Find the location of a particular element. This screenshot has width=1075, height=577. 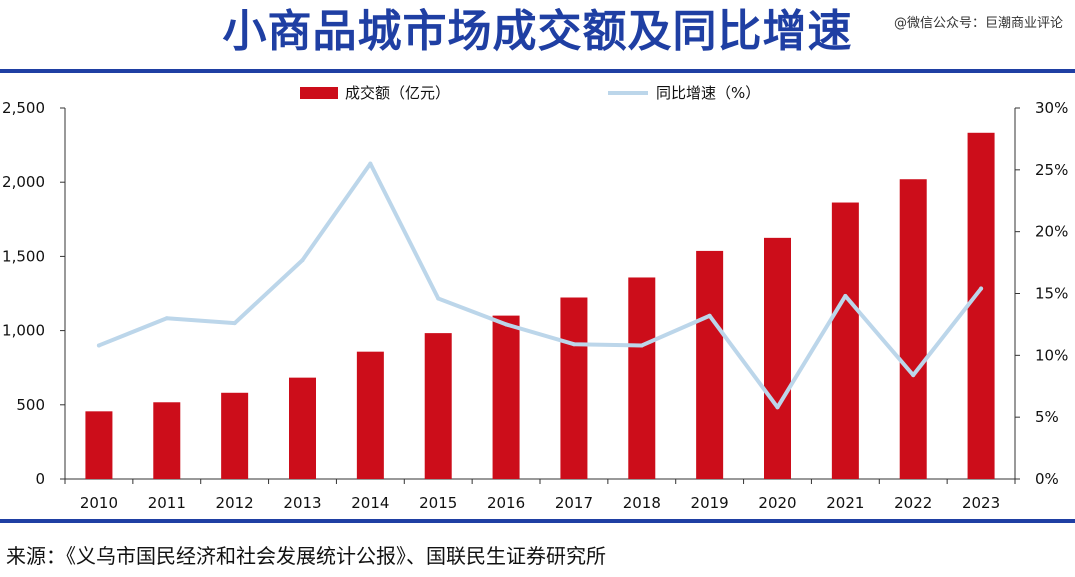

x-tick-label: 2019 is located at coordinates (710, 503).